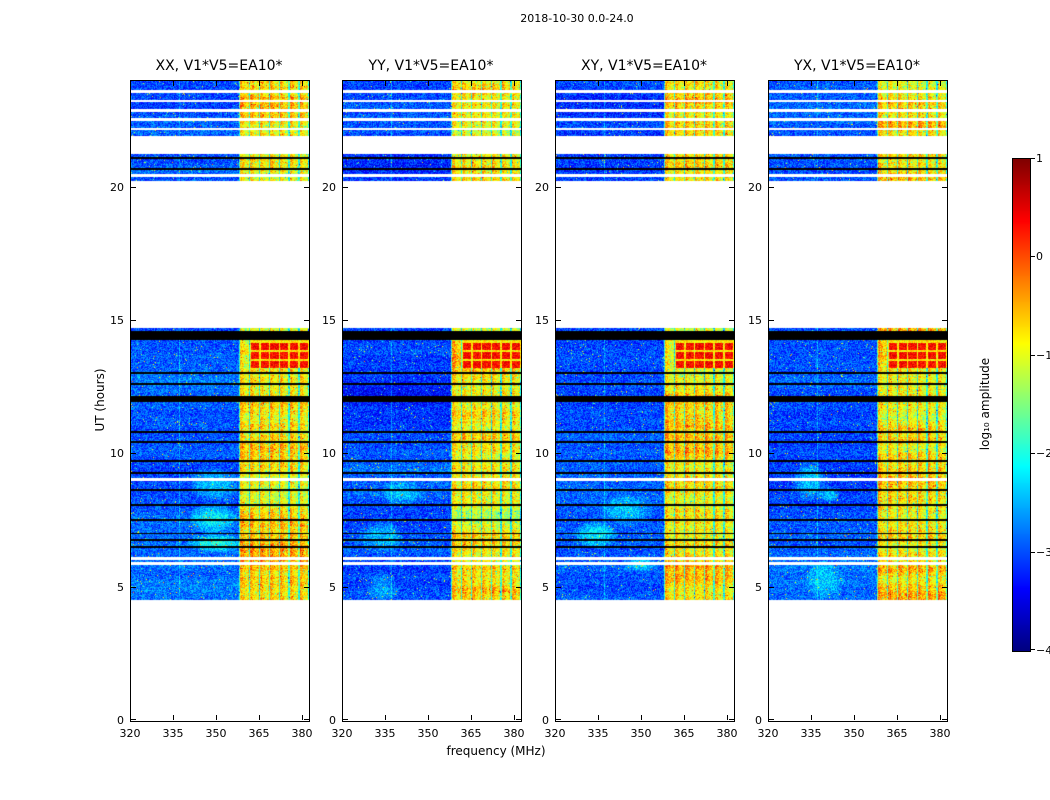 The width and height of the screenshot is (1050, 800). What do you see at coordinates (431, 66) in the screenshot?
I see `panel-title-yy: YY, V1*V5=EA10*` at bounding box center [431, 66].